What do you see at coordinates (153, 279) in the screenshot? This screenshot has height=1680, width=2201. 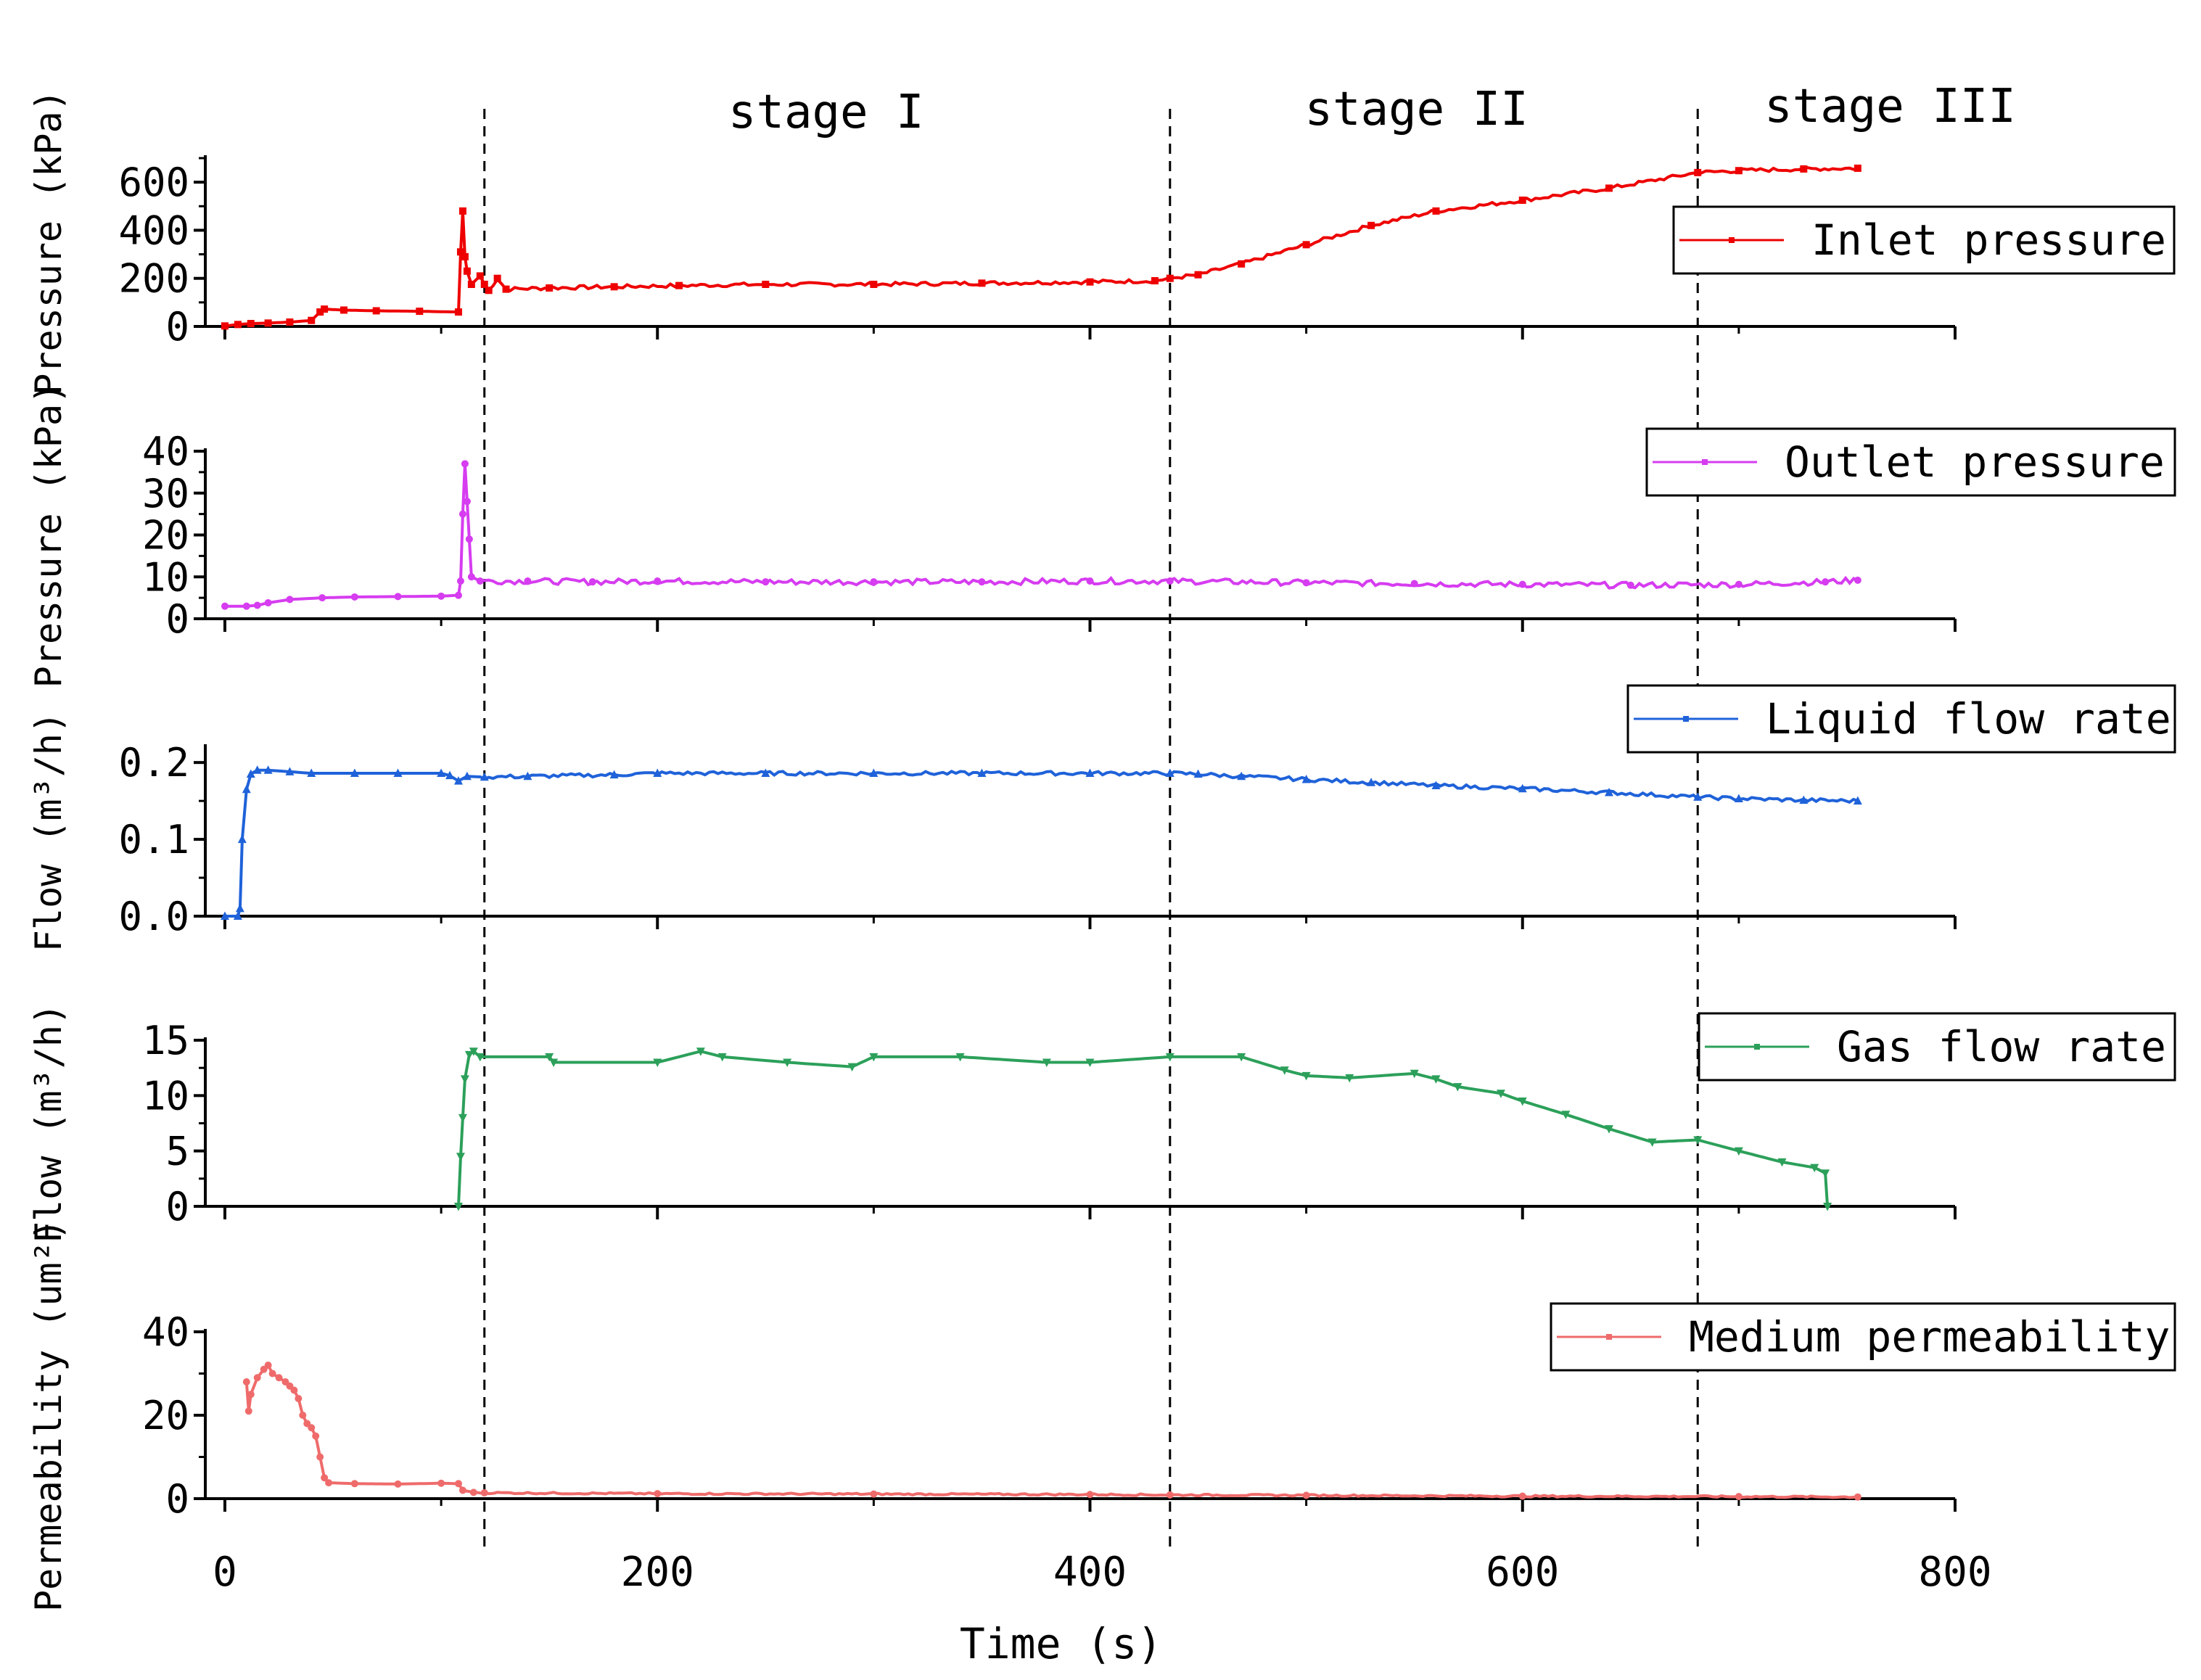 I see `y-tick-label: 200` at bounding box center [153, 279].